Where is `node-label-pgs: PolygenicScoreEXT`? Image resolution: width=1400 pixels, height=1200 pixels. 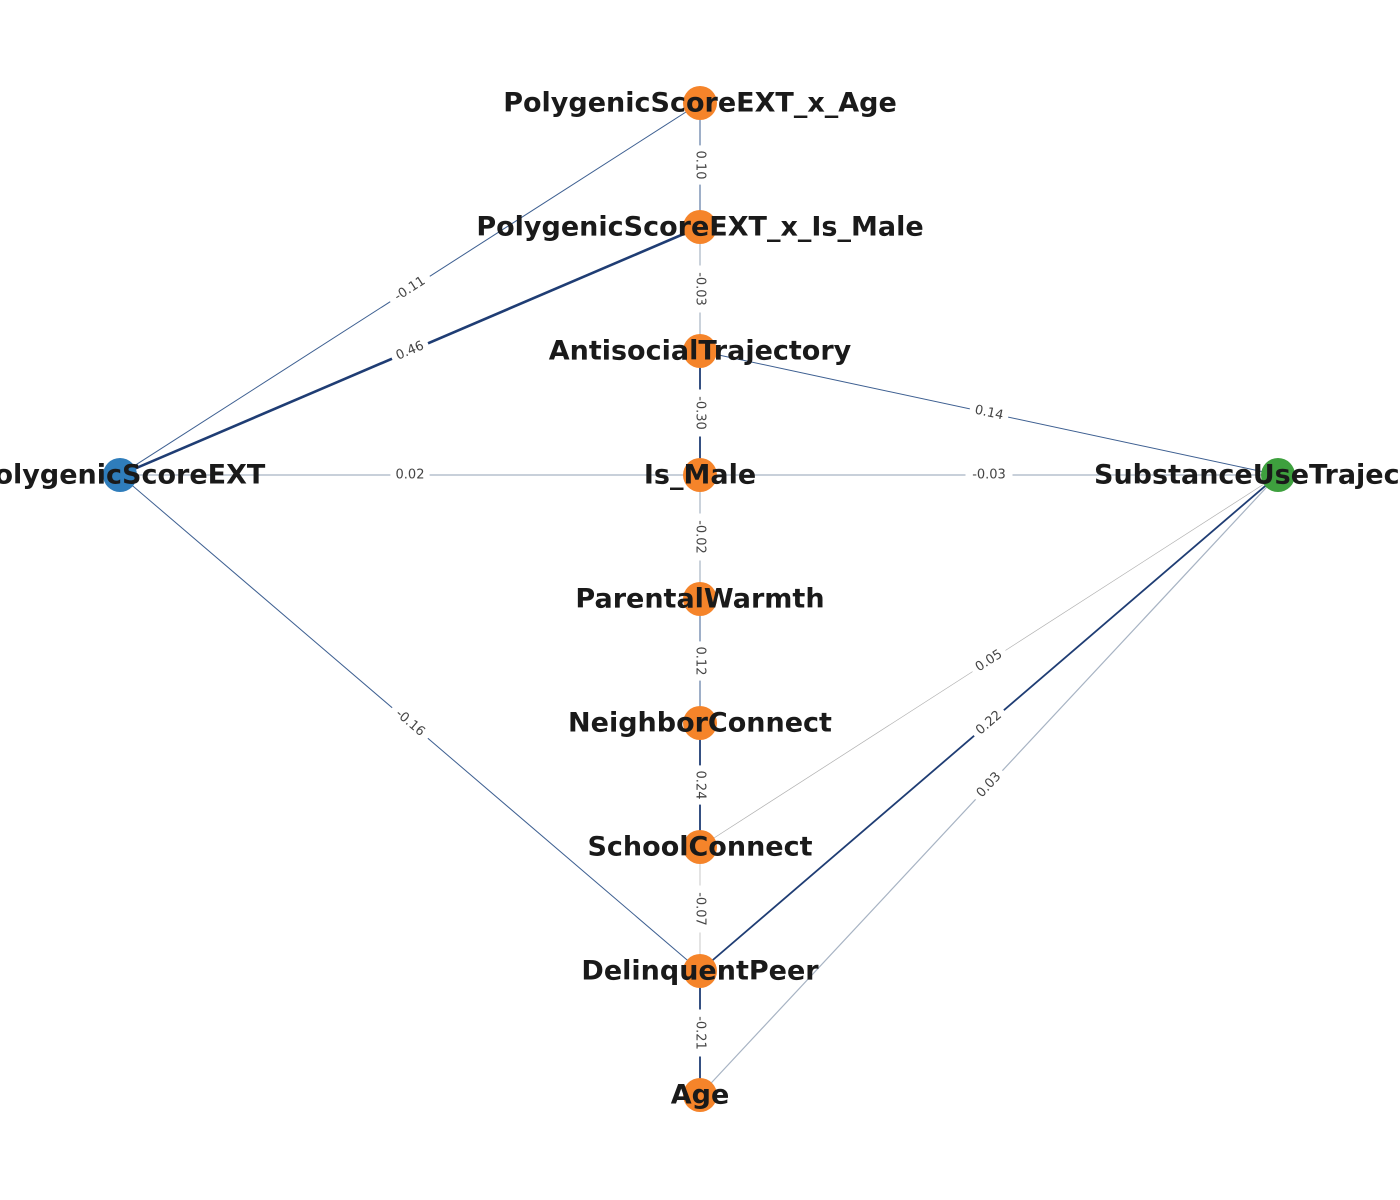
node-label-pgs: PolygenicScoreEXT is located at coordinates (133, 475).